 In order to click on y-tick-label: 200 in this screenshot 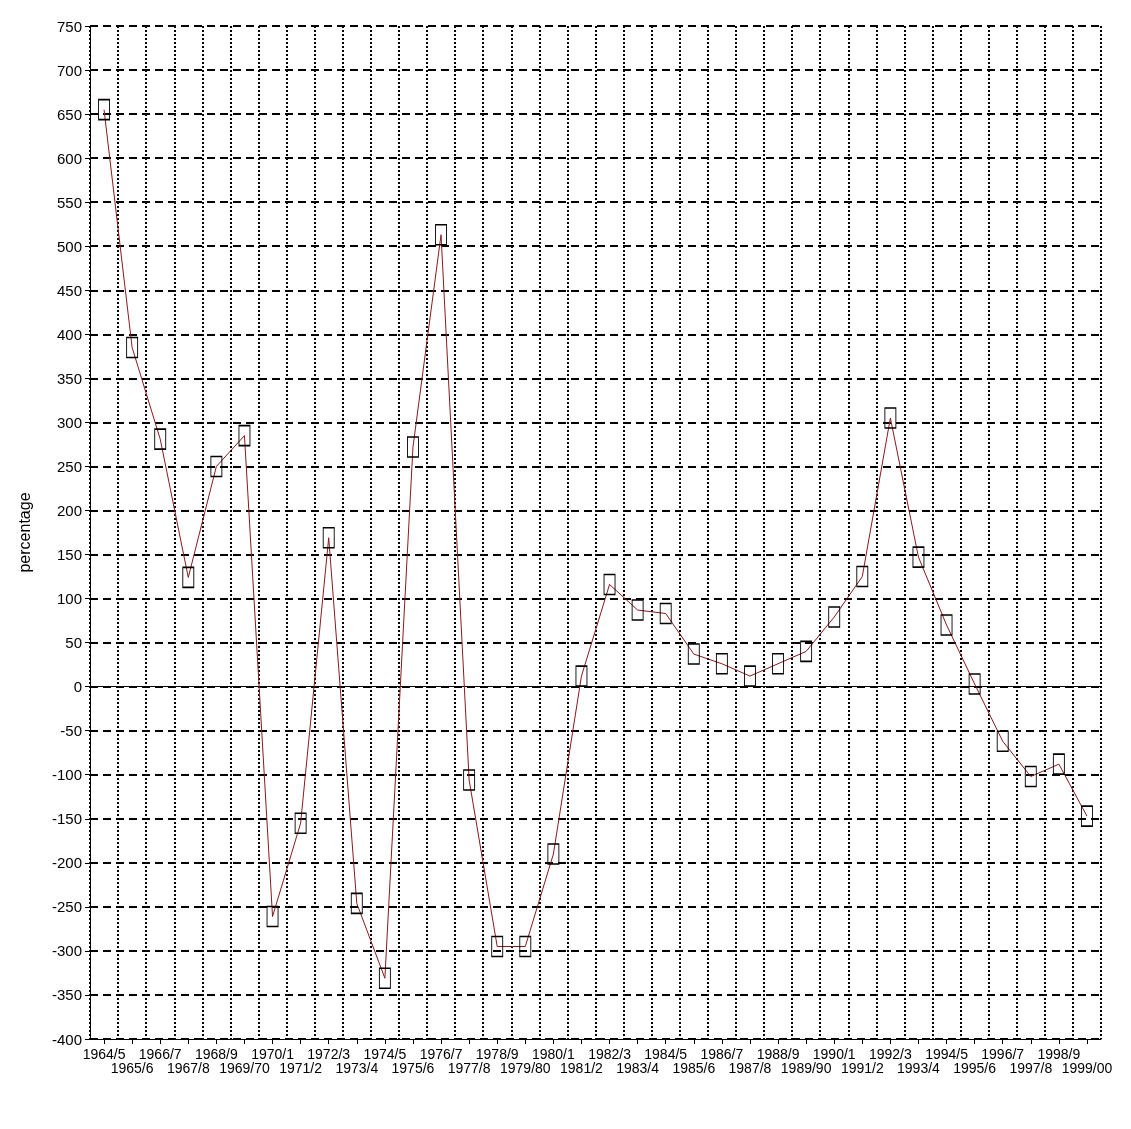, I will do `click(69, 510)`.